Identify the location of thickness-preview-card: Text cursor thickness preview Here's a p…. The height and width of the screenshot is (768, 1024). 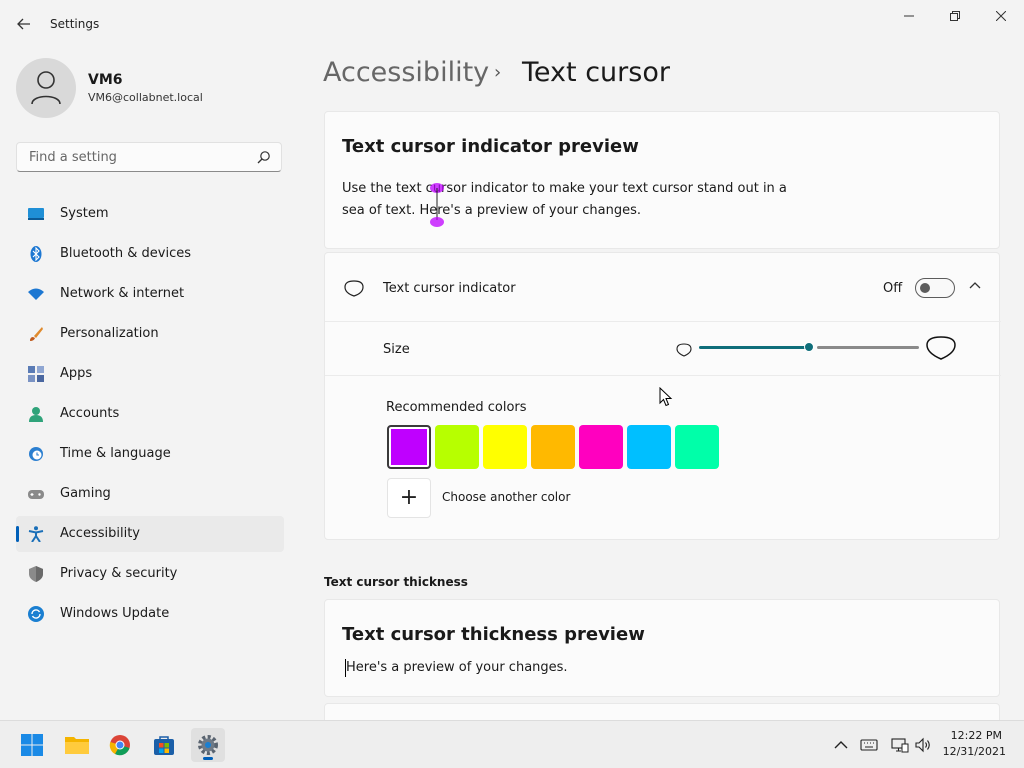
(662, 648).